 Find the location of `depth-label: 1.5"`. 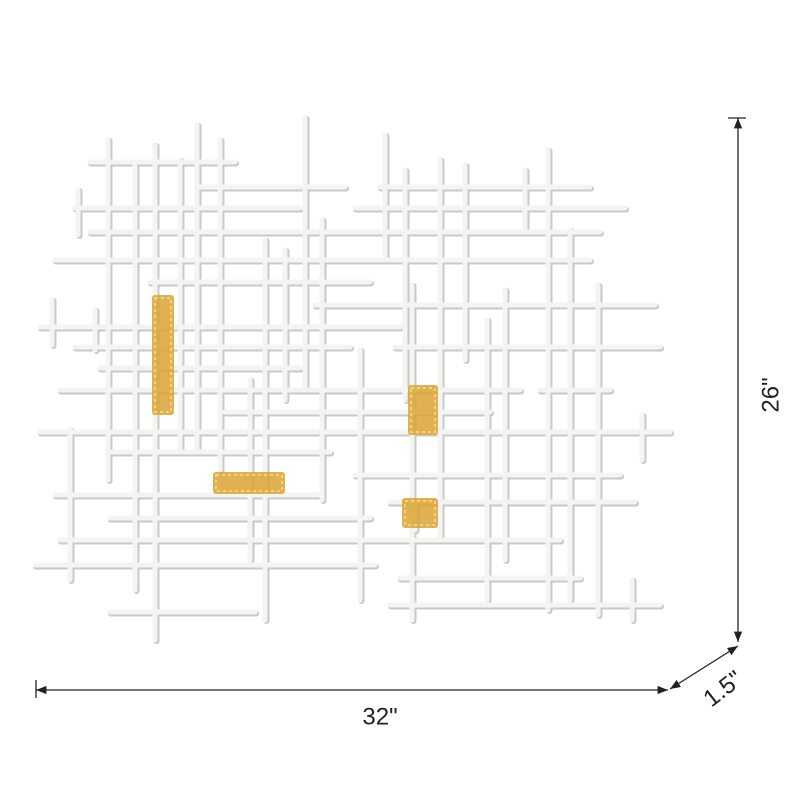

depth-label: 1.5" is located at coordinates (723, 689).